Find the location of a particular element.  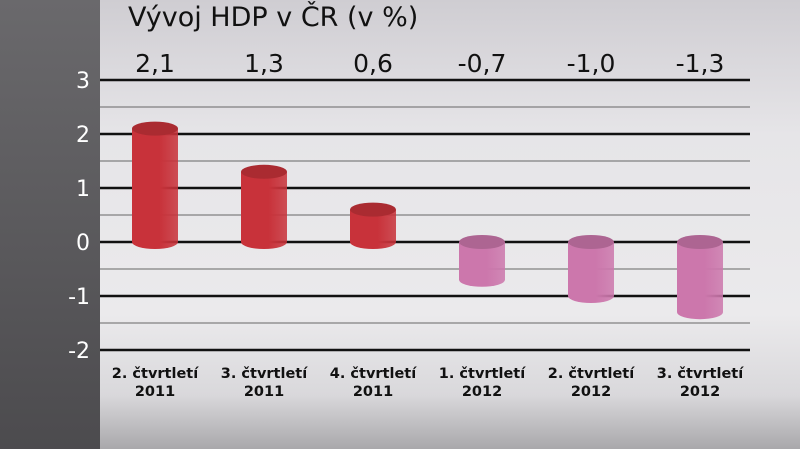

y-tick-label: 3 is located at coordinates (83, 81).